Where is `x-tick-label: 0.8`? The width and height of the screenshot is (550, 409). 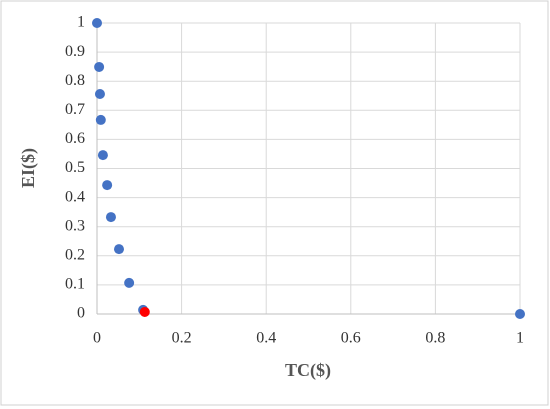 x-tick-label: 0.8 is located at coordinates (435, 338).